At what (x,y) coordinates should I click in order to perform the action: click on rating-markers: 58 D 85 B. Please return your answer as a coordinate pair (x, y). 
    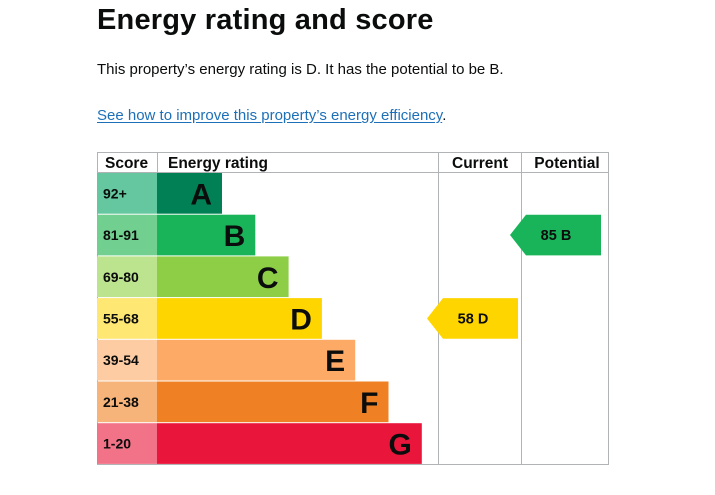
    Looking at the image, I should click on (514, 276).